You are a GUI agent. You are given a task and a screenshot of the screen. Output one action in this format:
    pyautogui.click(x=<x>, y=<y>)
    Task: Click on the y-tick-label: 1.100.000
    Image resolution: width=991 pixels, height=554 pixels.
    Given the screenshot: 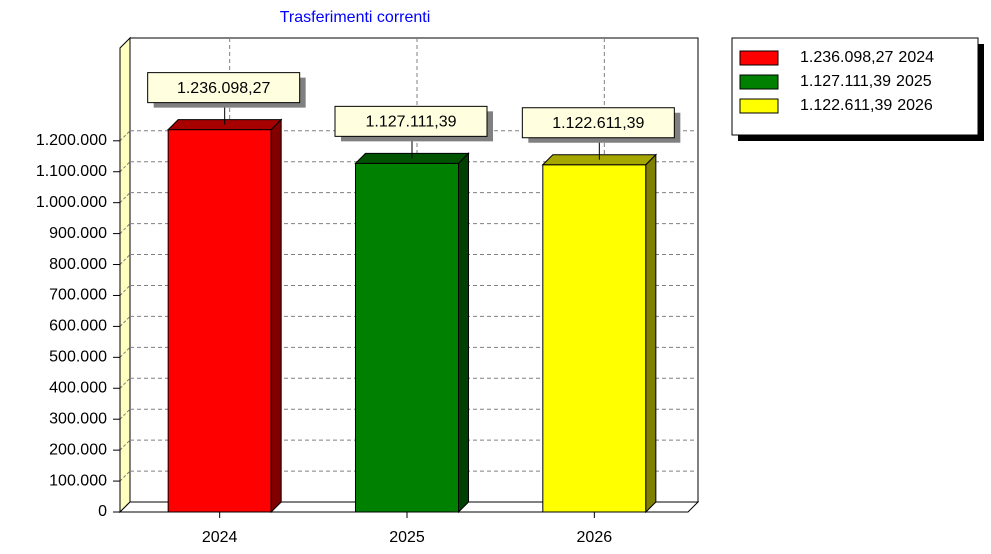 What is the action you would take?
    pyautogui.click(x=71, y=171)
    